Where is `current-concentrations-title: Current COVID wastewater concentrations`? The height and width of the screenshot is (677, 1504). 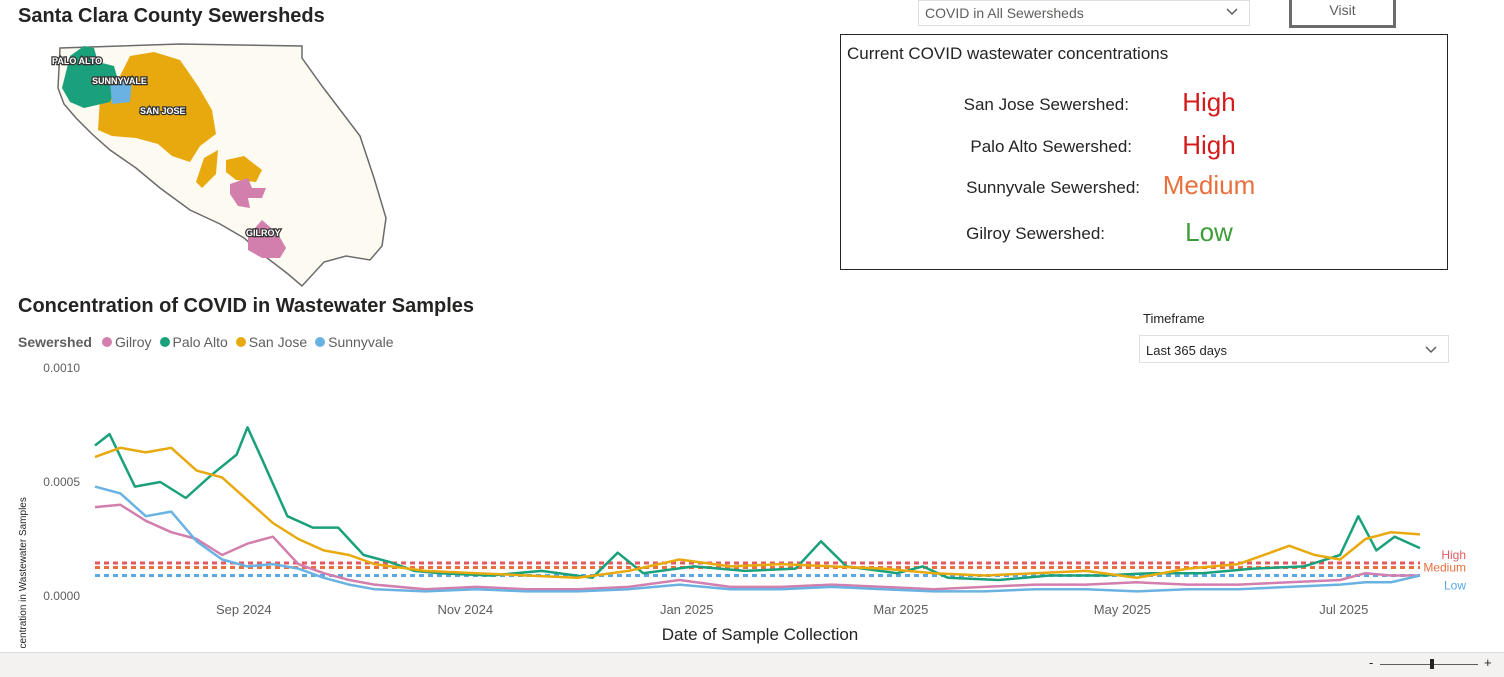 current-concentrations-title: Current COVID wastewater concentrations is located at coordinates (1008, 53).